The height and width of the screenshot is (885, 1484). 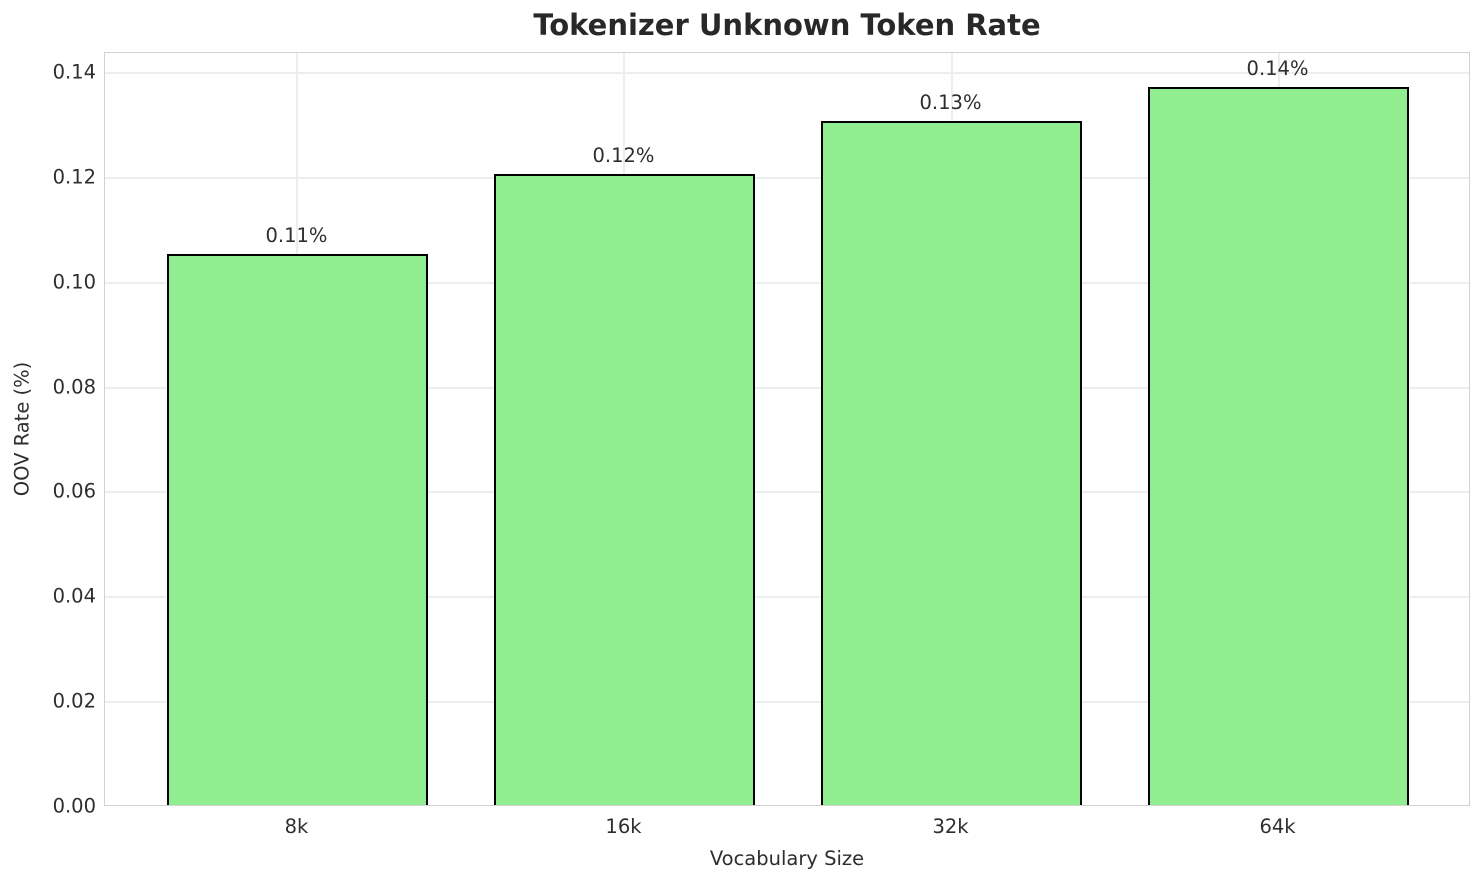 What do you see at coordinates (1278, 446) in the screenshot?
I see `bar-64k` at bounding box center [1278, 446].